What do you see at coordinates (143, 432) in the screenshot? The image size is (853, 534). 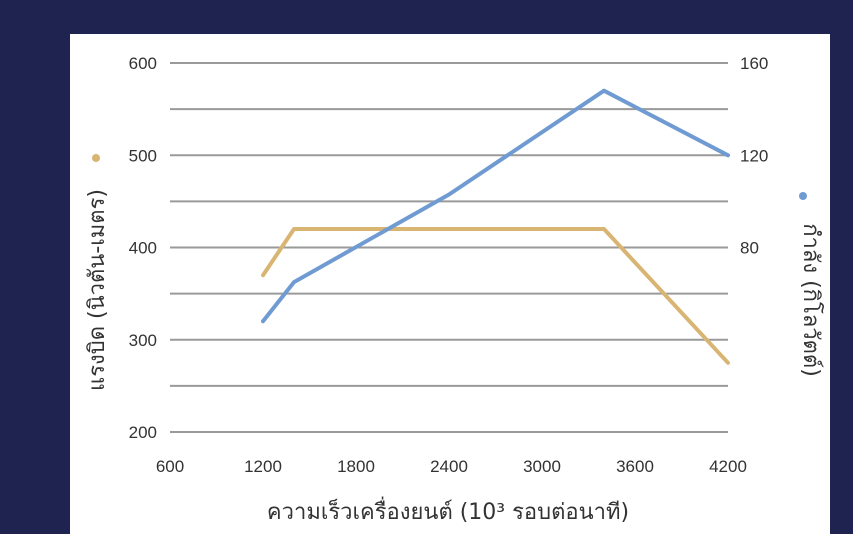 I see `y-left-tick-label: 200` at bounding box center [143, 432].